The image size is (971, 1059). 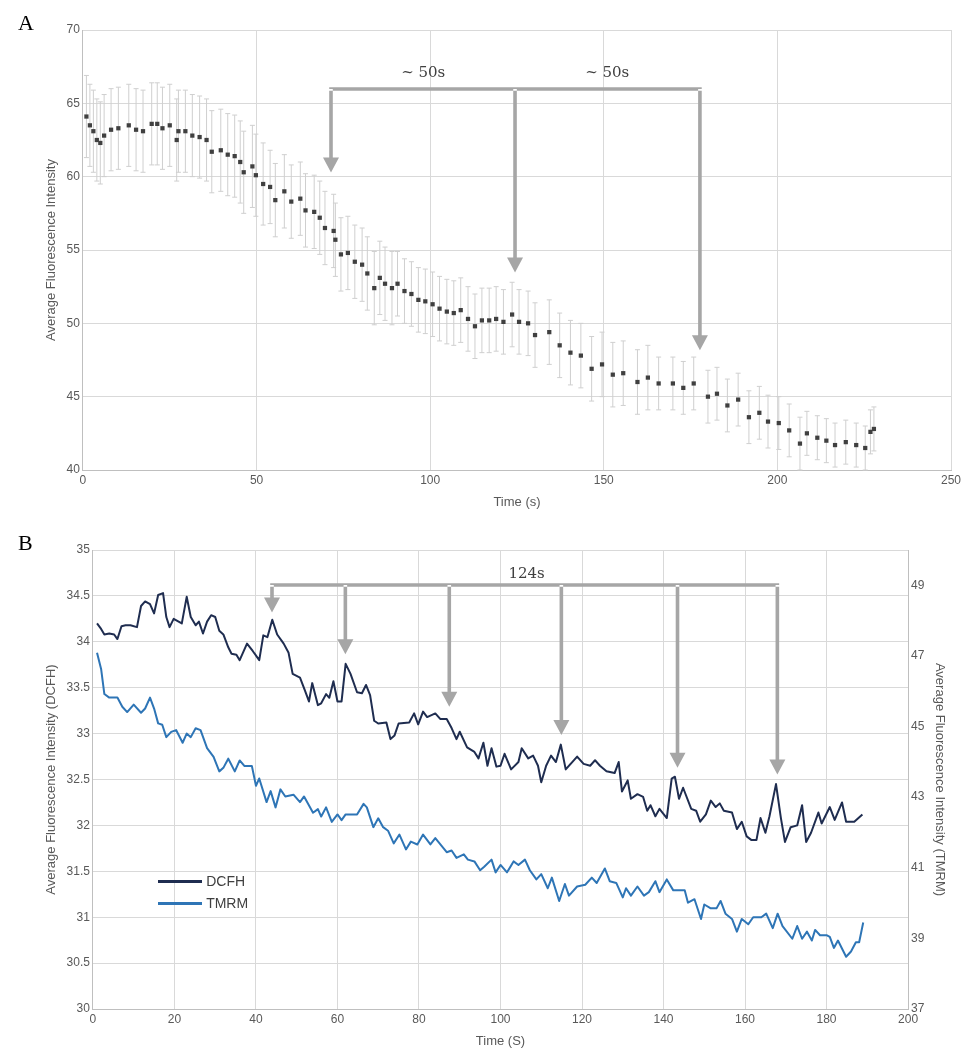 I want to click on y2-tick-label: 47, so click(x=918, y=655).